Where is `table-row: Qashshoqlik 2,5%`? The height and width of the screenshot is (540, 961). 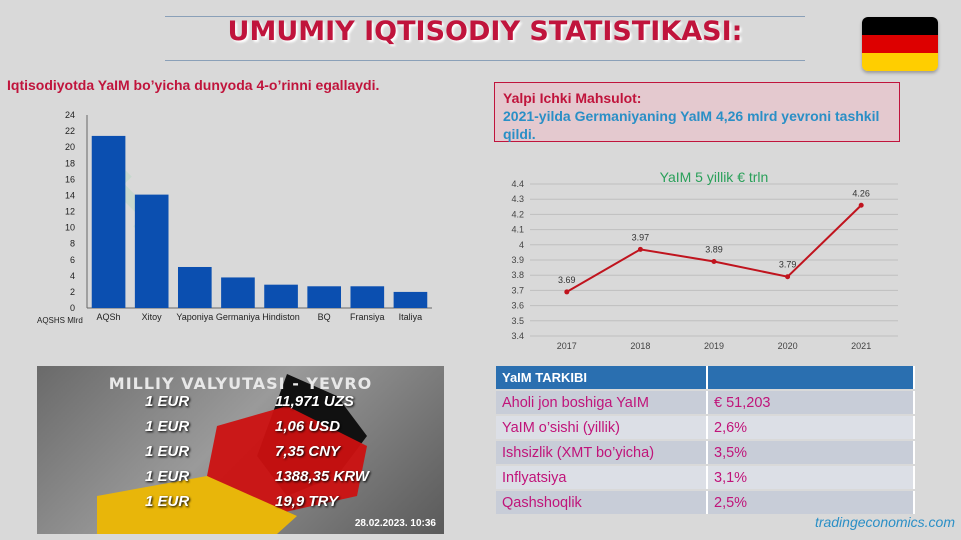 table-row: Qashshoqlik 2,5% is located at coordinates (705, 502).